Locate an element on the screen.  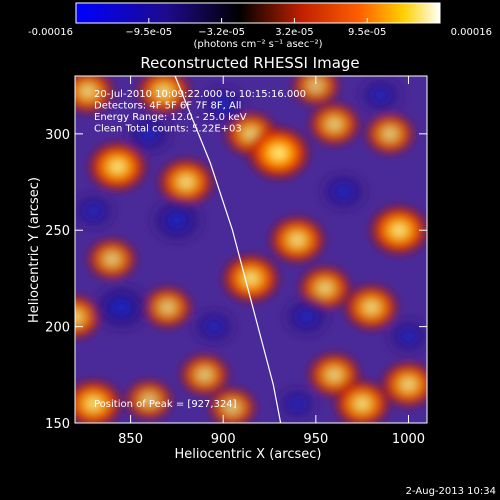
solar-limb-line is located at coordinates (228, 249).